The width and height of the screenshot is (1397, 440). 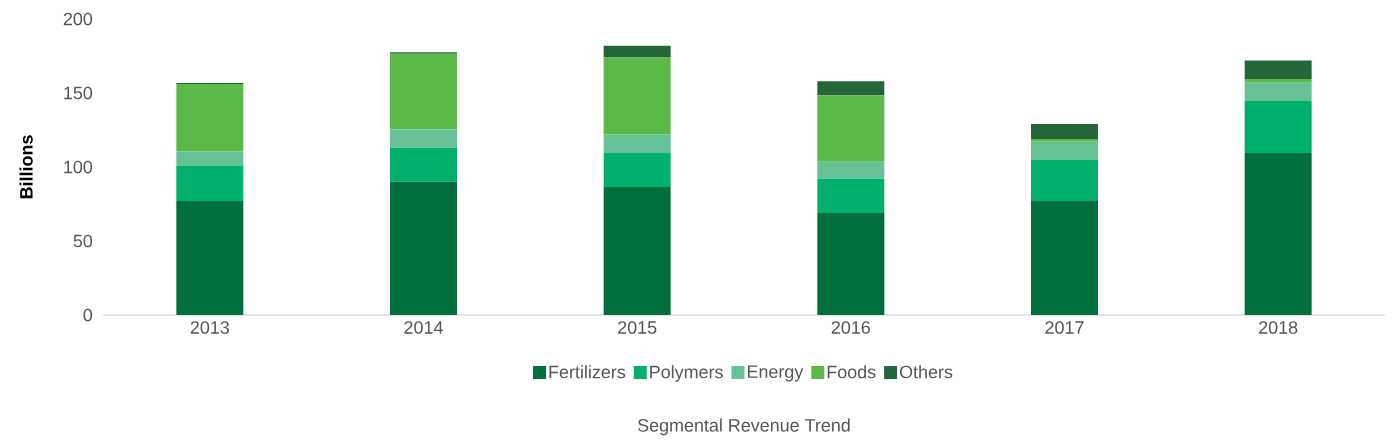 I want to click on x-tick-label: 2017, so click(x=1064, y=327).